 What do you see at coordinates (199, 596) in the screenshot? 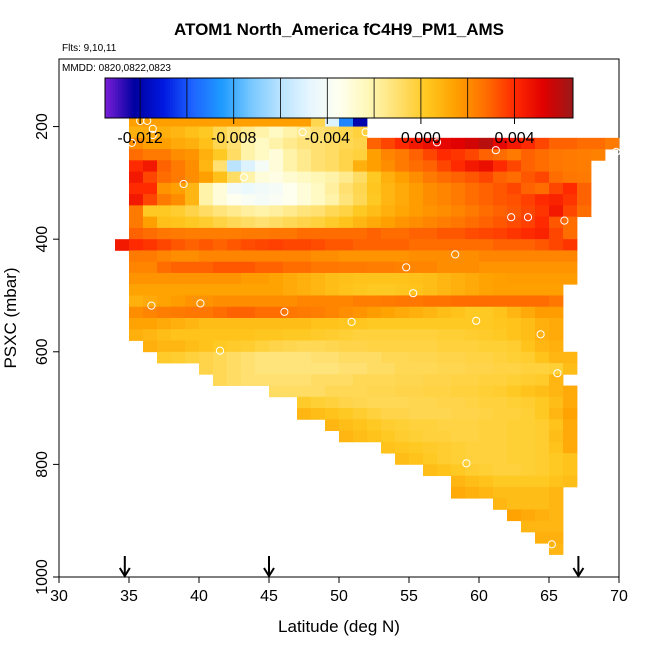
I see `x-tick-label: 40` at bounding box center [199, 596].